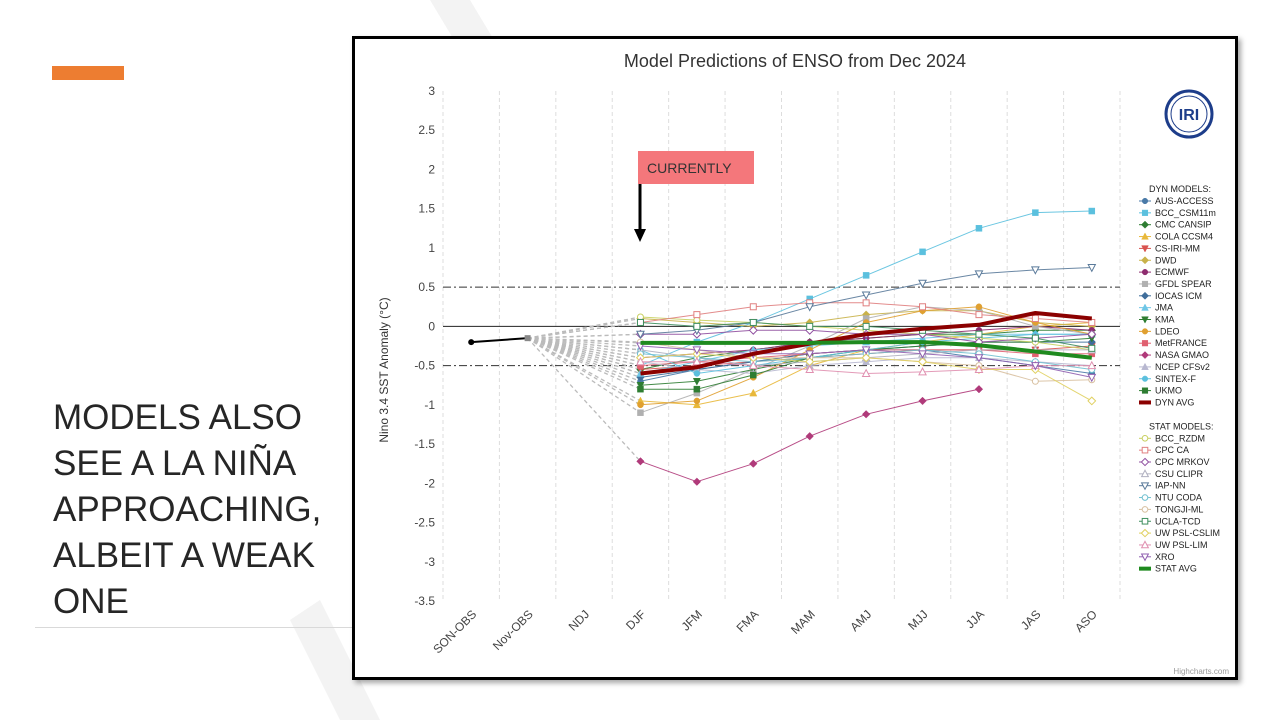 This screenshot has width=1280, height=720. I want to click on series-nasa-gmao, so click(810, 435).